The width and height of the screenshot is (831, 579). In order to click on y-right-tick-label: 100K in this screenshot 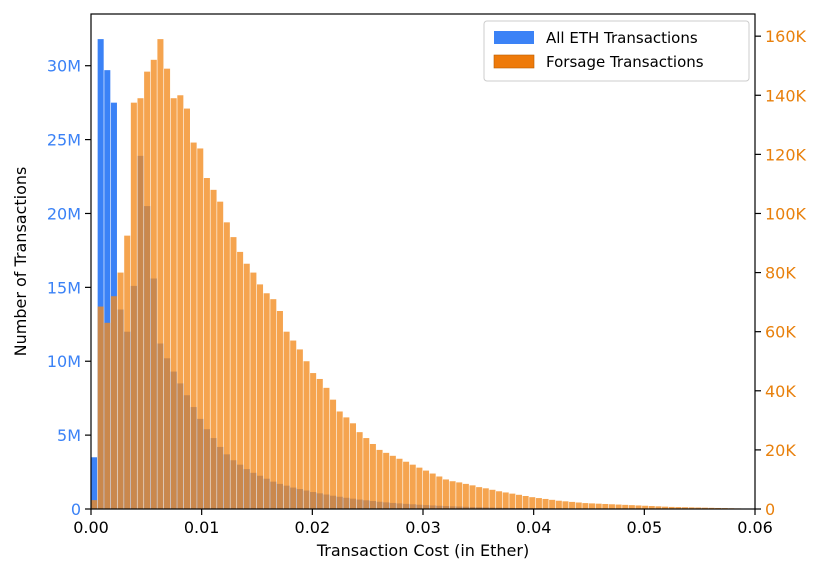, I will do `click(786, 213)`.